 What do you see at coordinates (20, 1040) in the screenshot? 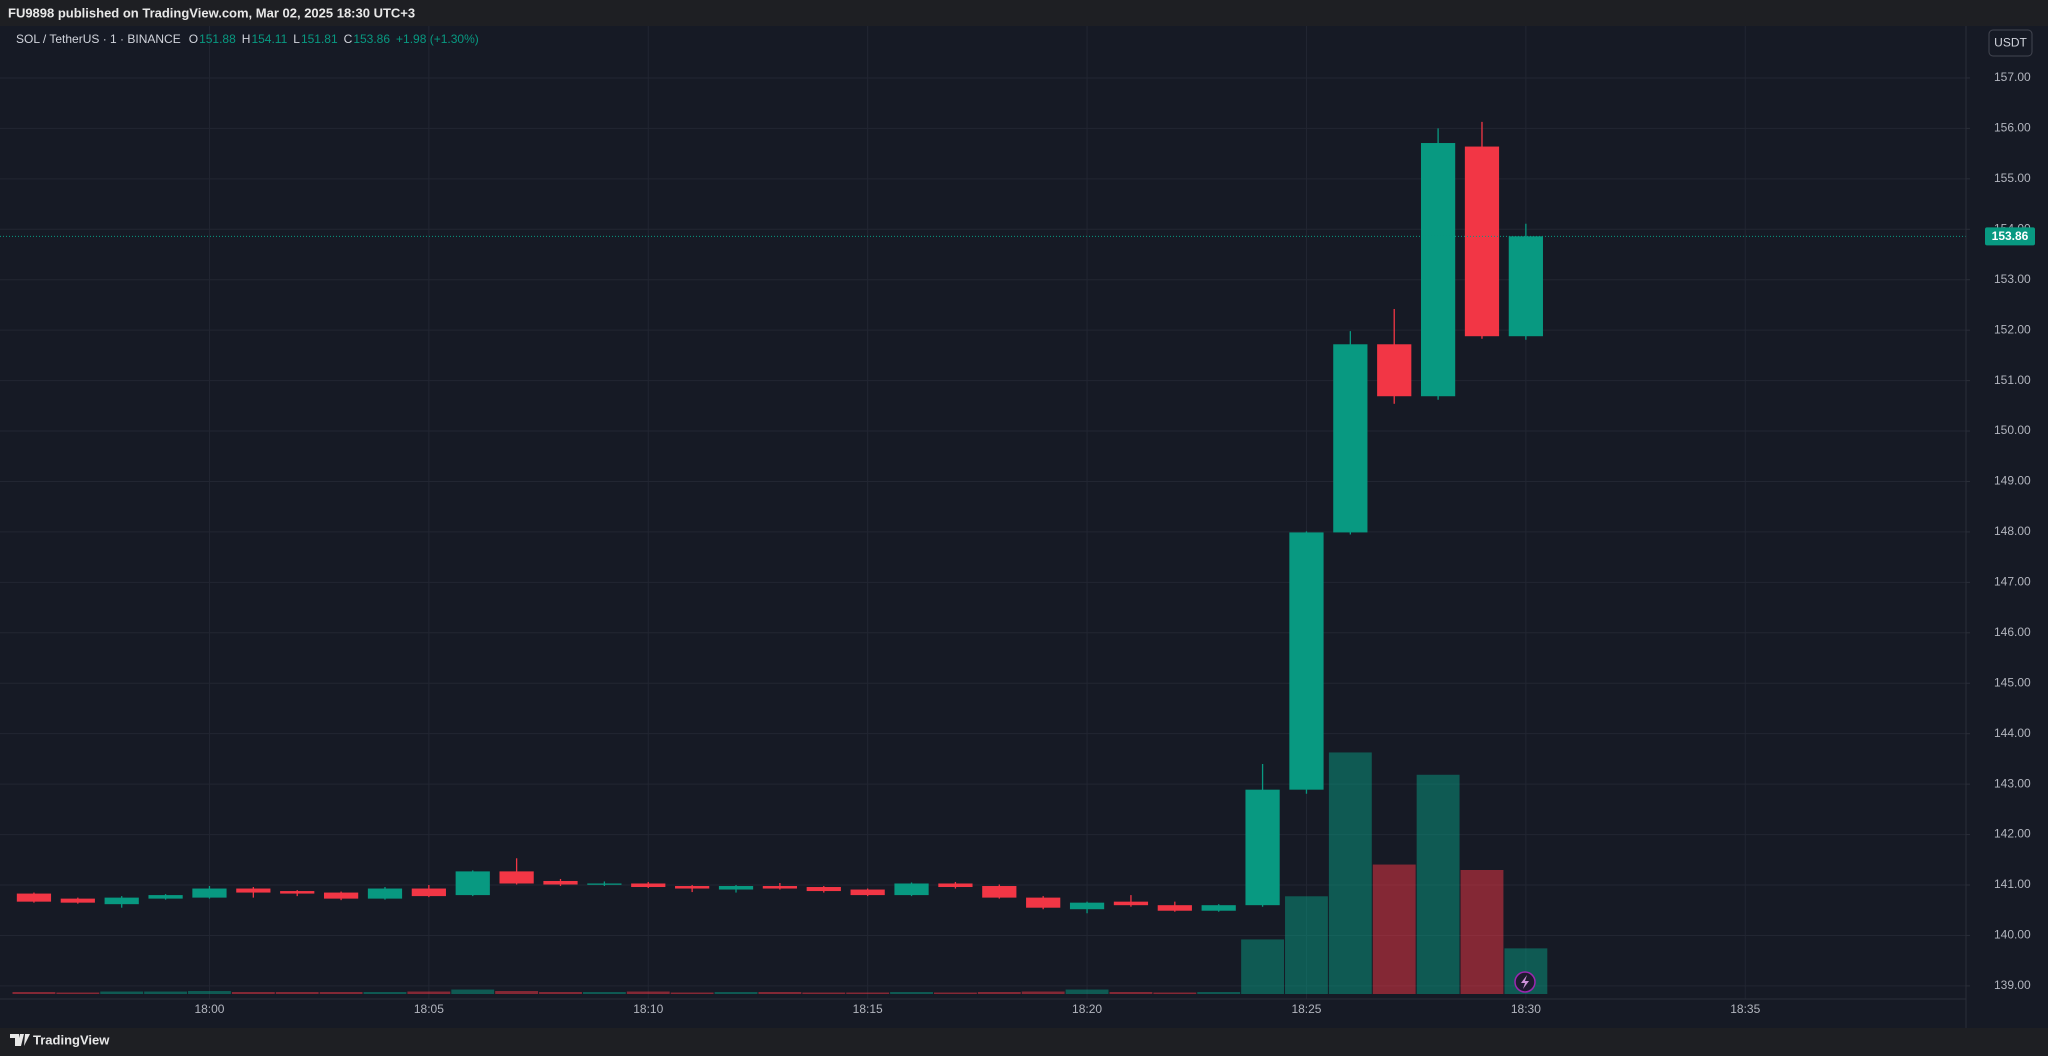
I see `brand-logo` at bounding box center [20, 1040].